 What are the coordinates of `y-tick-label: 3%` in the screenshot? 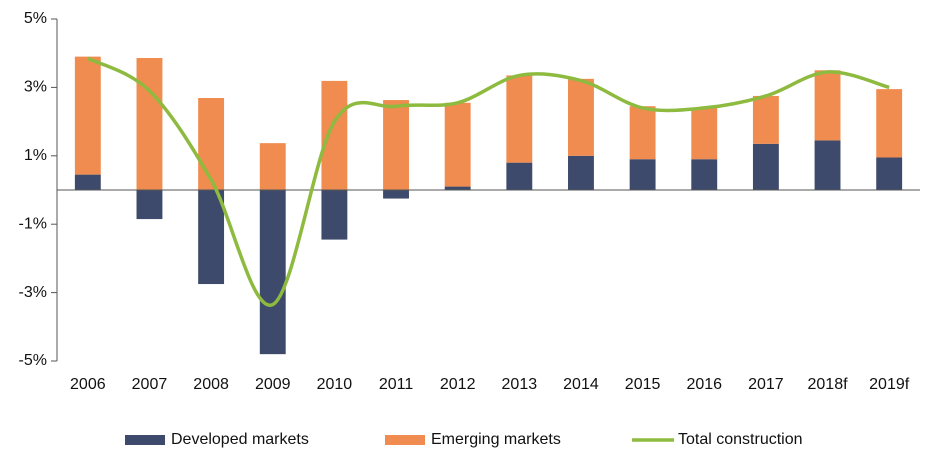 It's located at (35, 87).